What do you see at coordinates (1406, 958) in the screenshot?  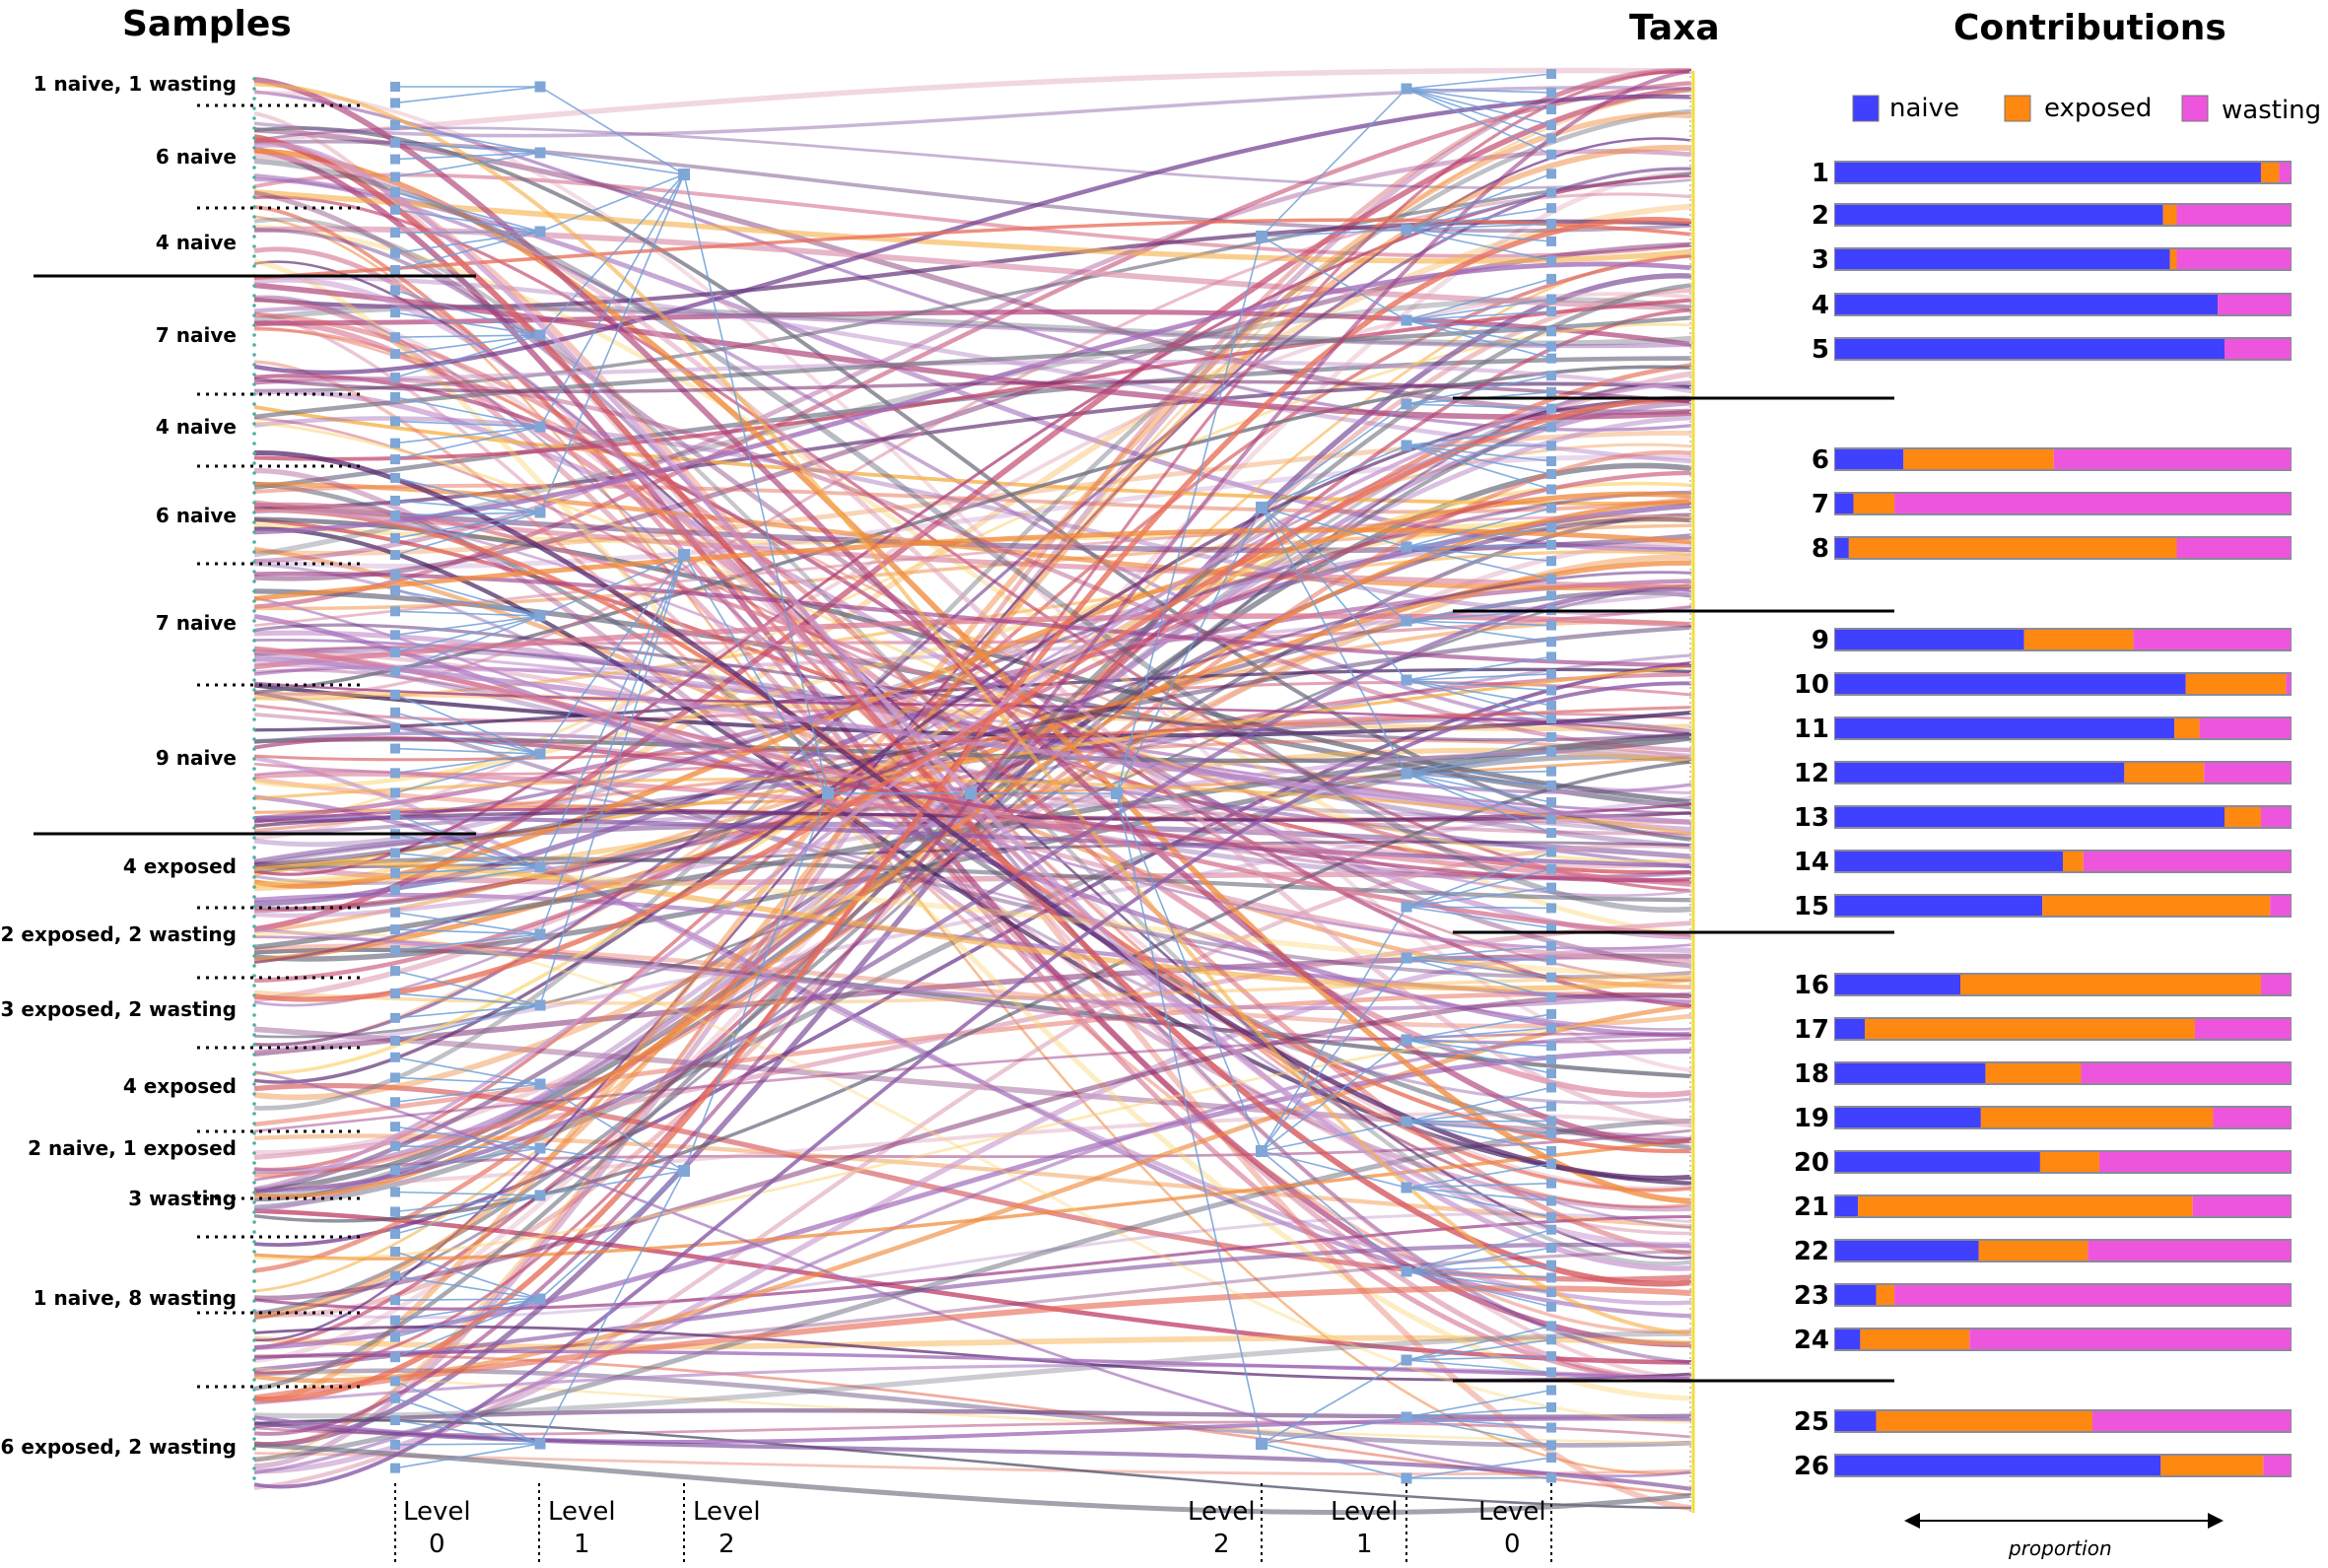 I see `level1-node-right` at bounding box center [1406, 958].